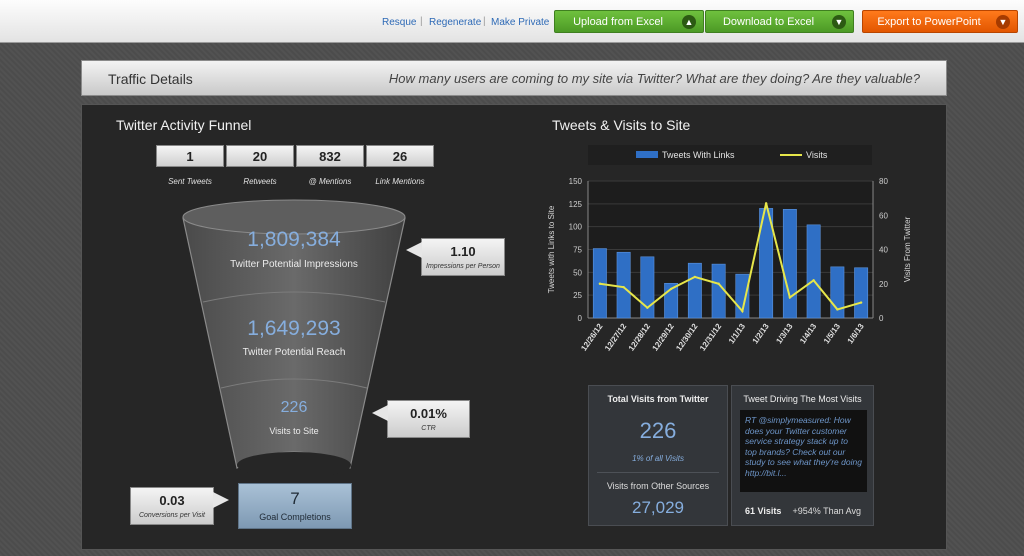 This screenshot has width=1024, height=556. I want to click on impressions-value: 1,809,384, so click(294, 239).